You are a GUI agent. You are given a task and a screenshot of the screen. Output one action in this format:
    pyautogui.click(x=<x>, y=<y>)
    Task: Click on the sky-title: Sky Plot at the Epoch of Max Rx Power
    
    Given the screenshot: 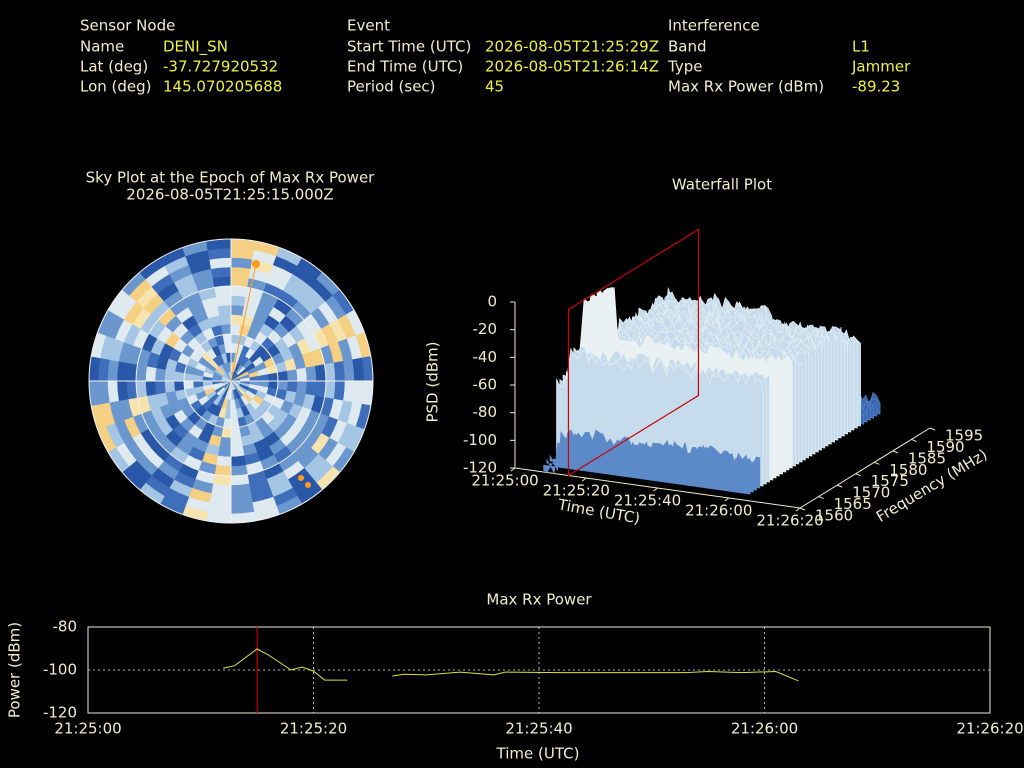 What is the action you would take?
    pyautogui.click(x=231, y=178)
    